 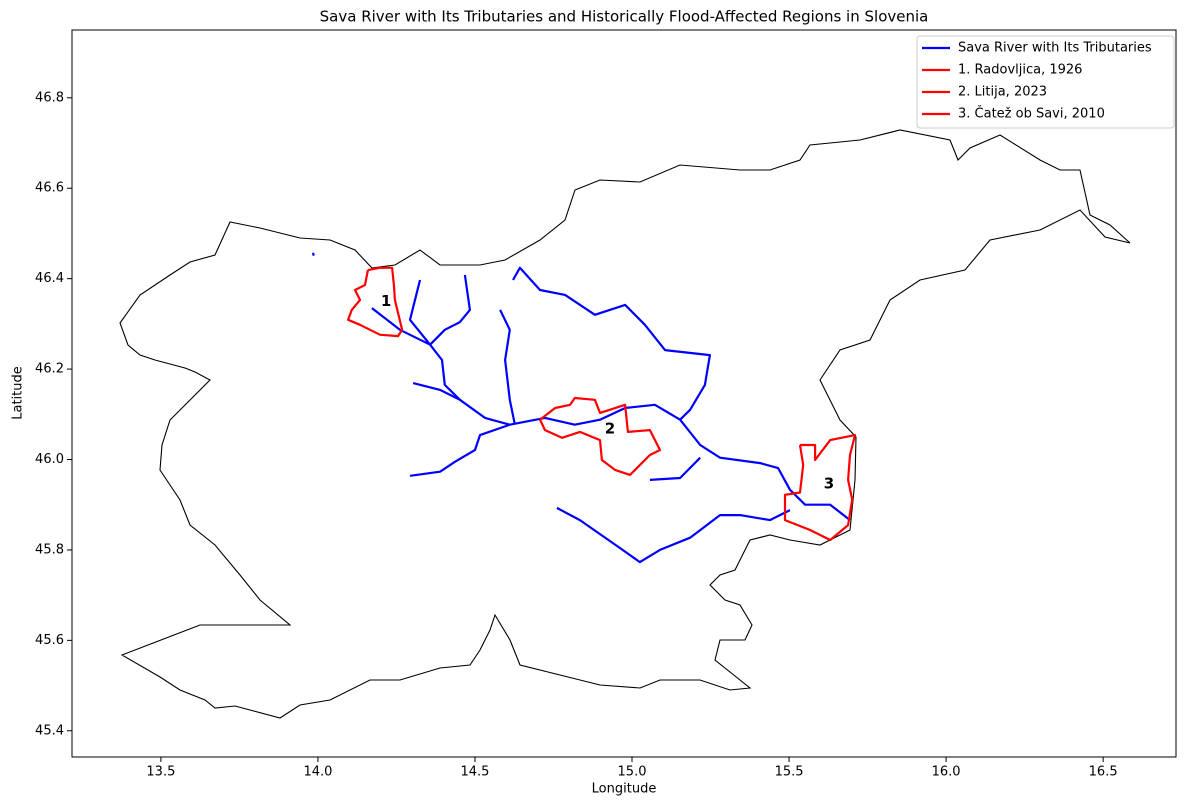 I want to click on legend-label: Sava River with Its Tributaries, so click(x=1055, y=48).